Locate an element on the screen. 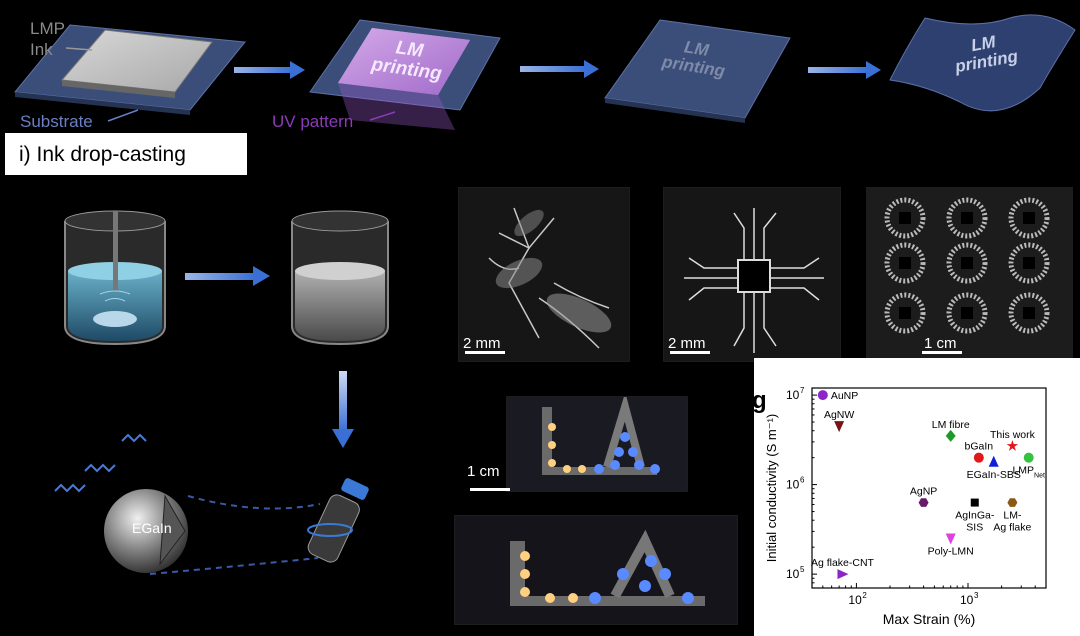 The height and width of the screenshot is (636, 1080). sonicated-vial is located at coordinates (338, 520).